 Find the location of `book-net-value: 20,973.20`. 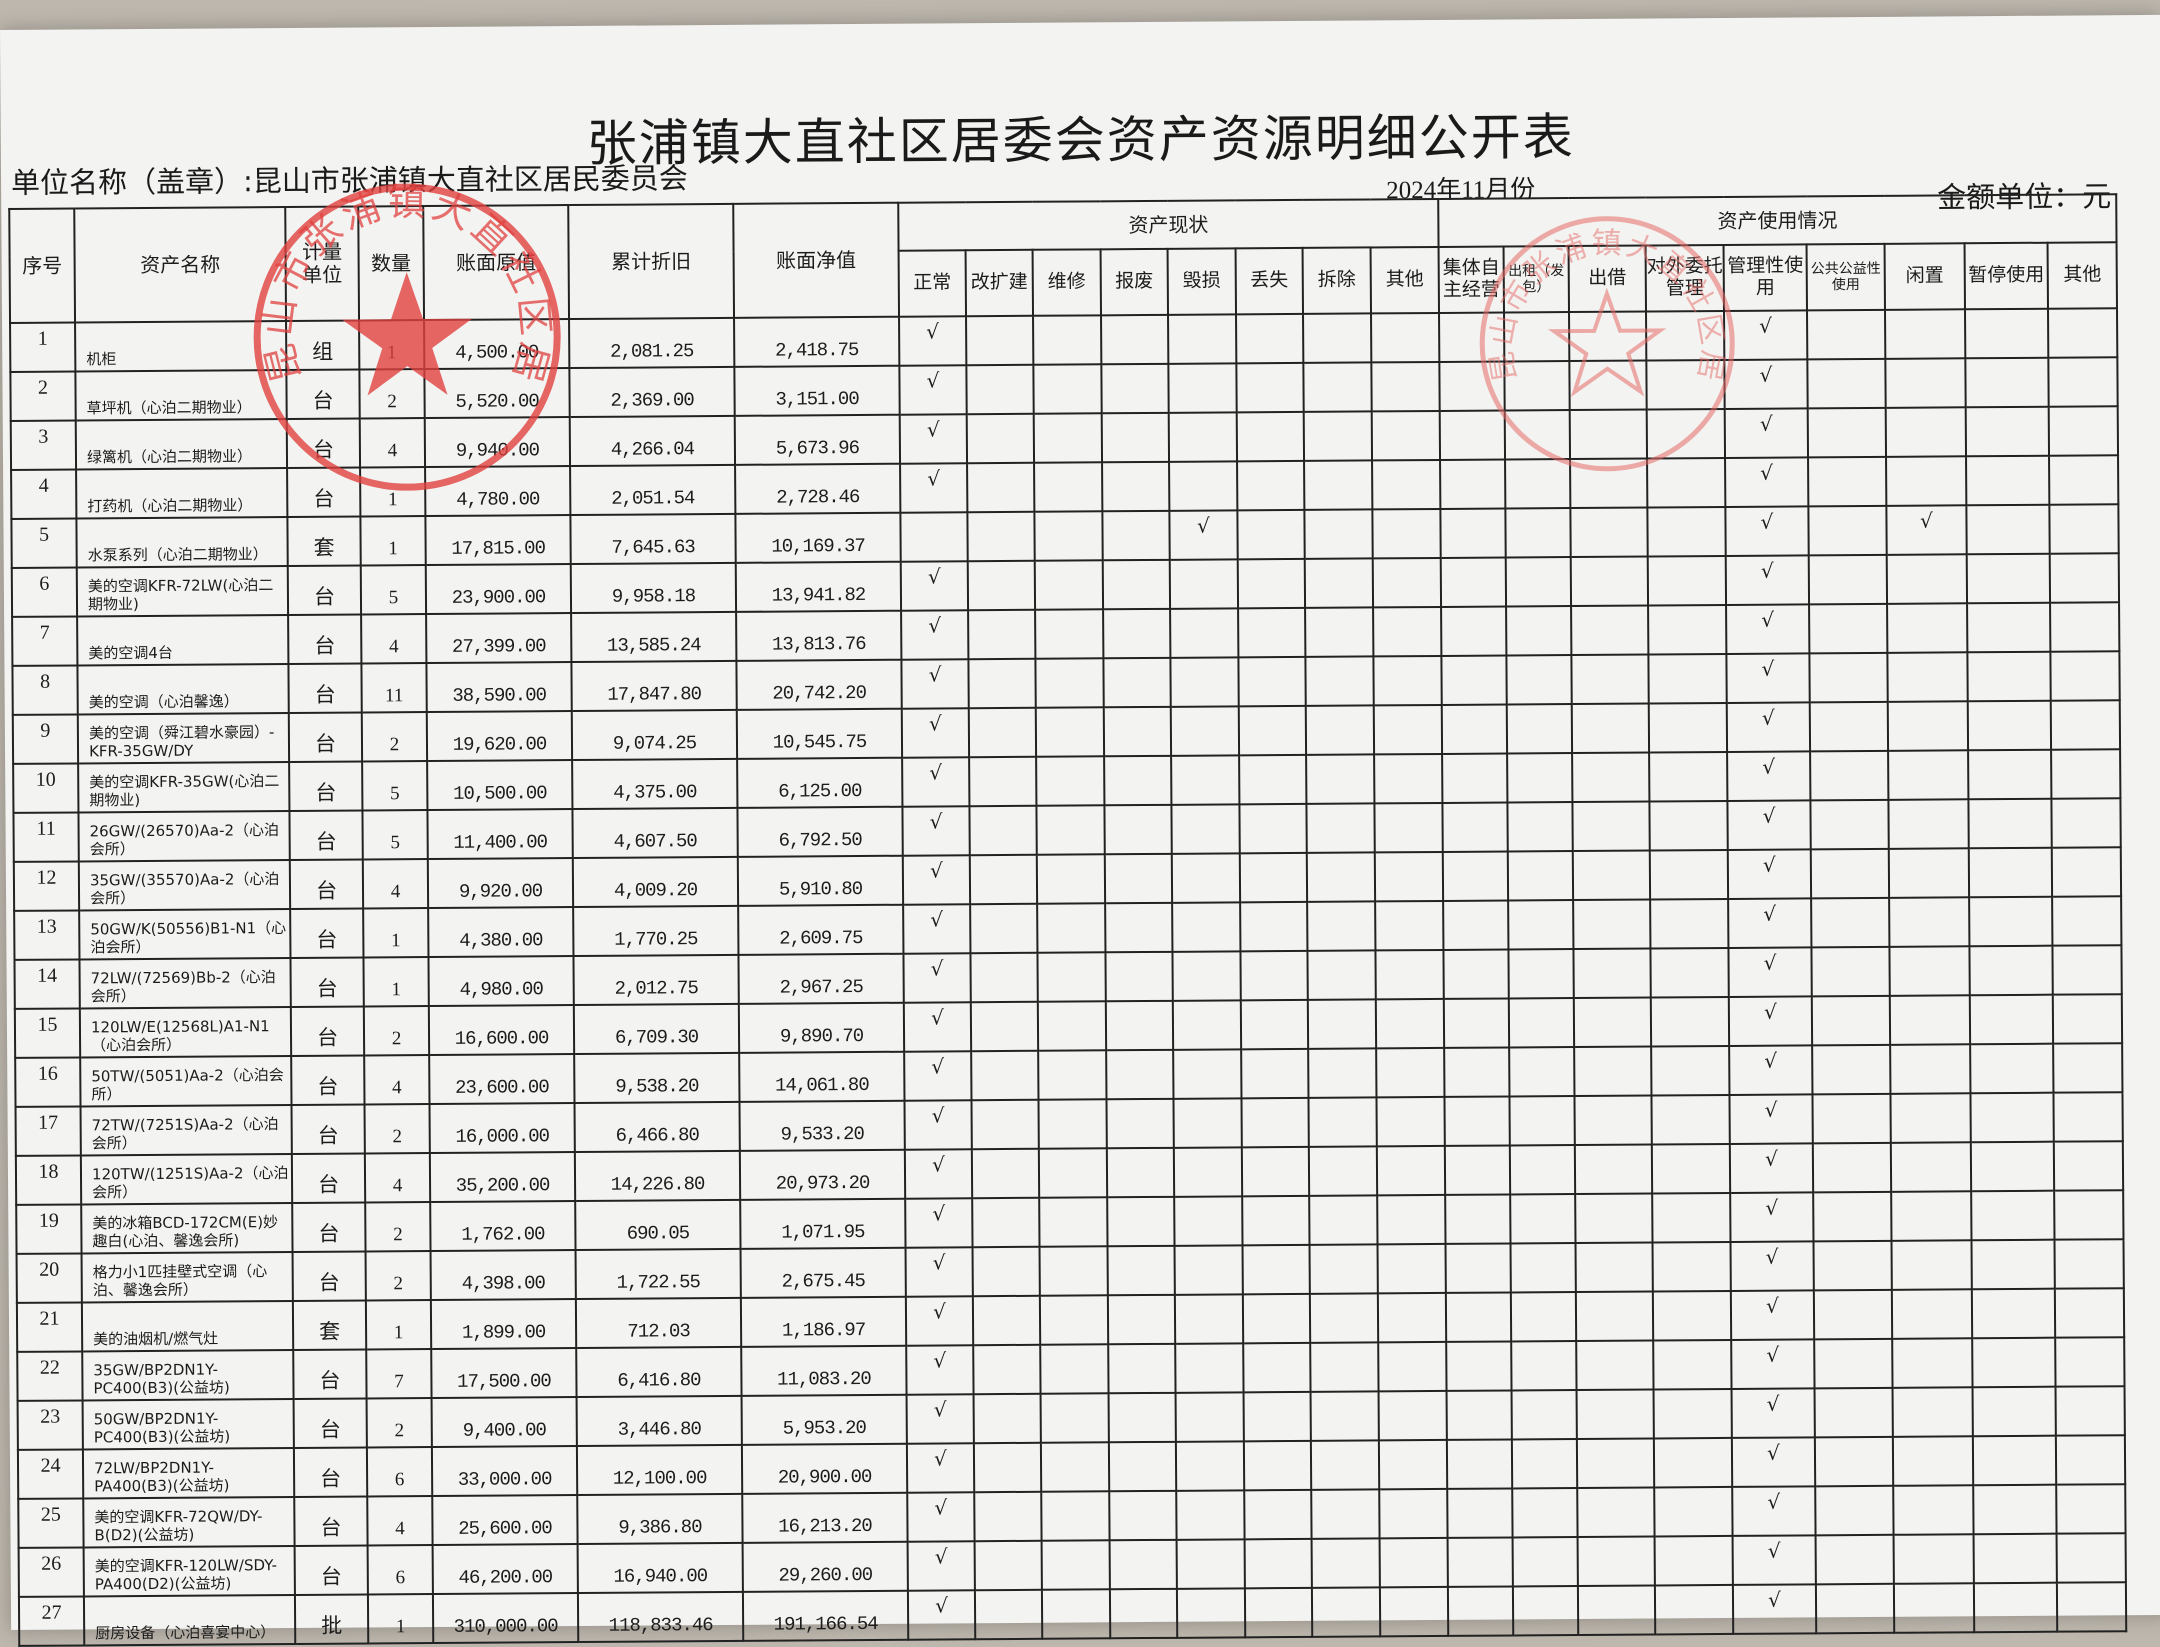

book-net-value: 20,973.20 is located at coordinates (822, 1174).